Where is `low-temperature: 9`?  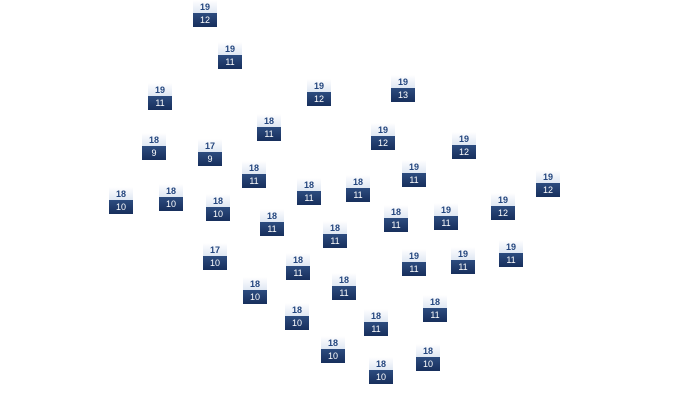 low-temperature: 9 is located at coordinates (154, 153).